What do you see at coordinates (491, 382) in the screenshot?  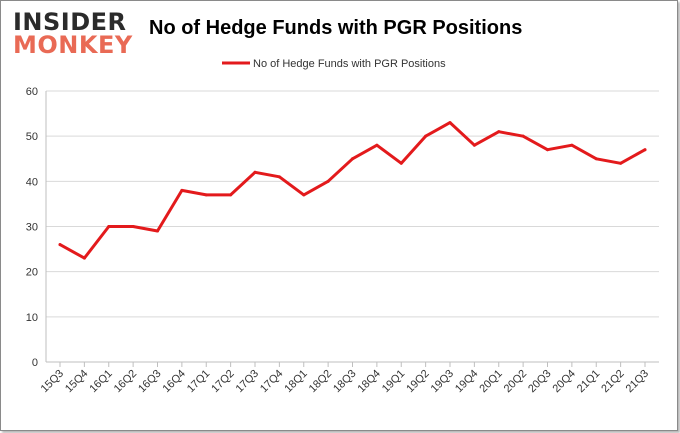 I see `x-tick-label: 20Q1` at bounding box center [491, 382].